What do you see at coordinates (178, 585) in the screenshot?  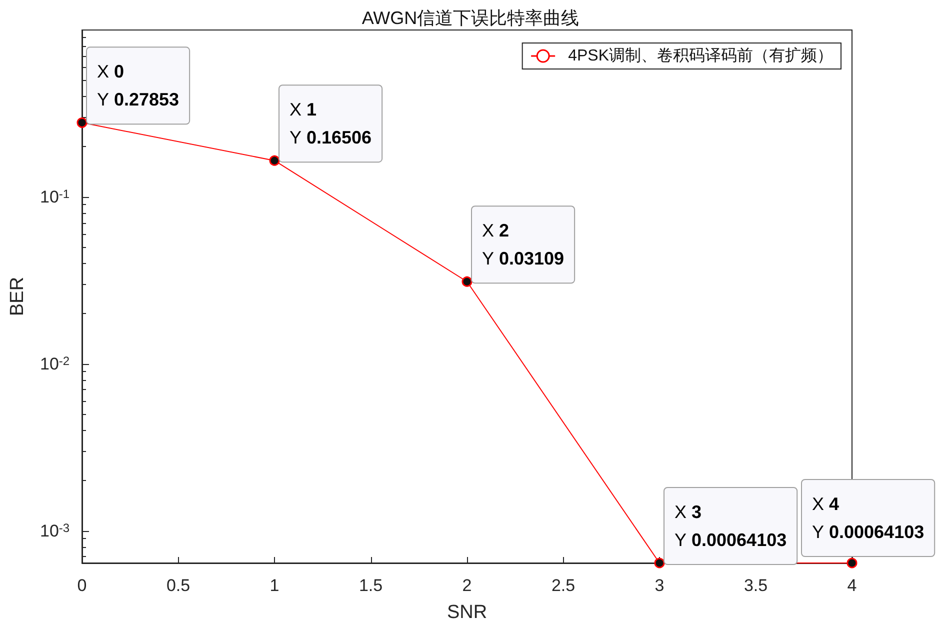 I see `x-tick-label: 0.5` at bounding box center [178, 585].